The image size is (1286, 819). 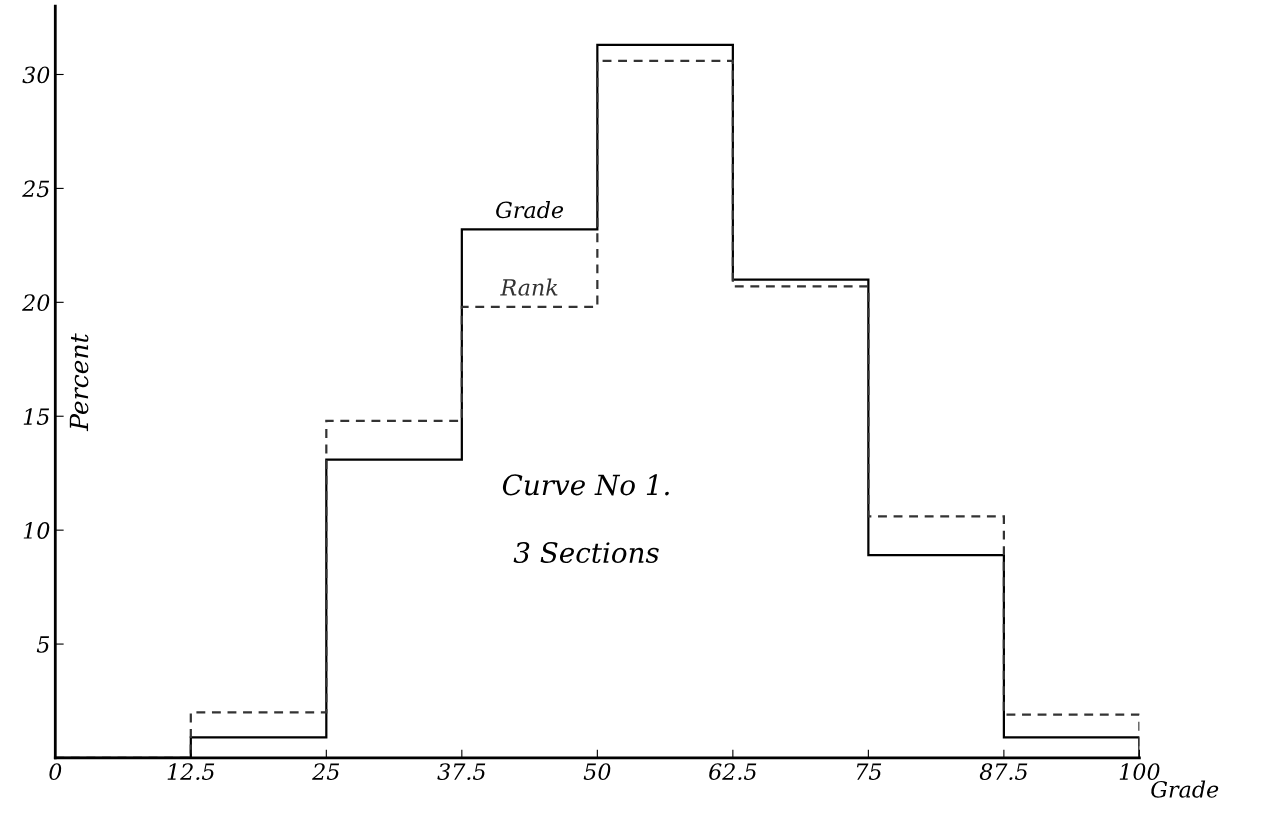 What do you see at coordinates (79, 382) in the screenshot?
I see `y-axis-title: Percent` at bounding box center [79, 382].